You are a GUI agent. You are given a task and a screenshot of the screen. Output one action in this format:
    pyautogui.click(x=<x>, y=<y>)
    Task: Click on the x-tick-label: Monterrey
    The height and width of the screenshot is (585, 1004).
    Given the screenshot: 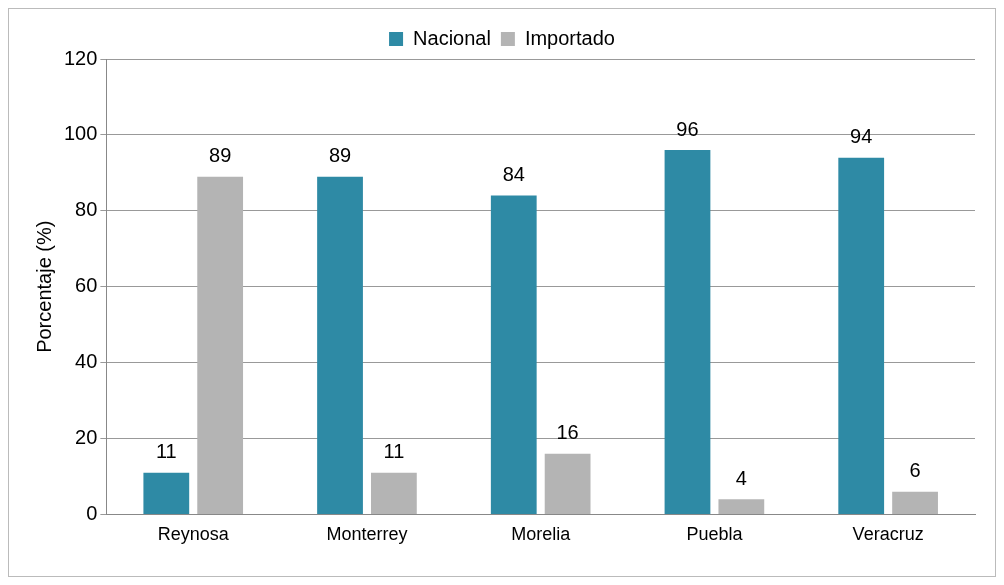 What is the action you would take?
    pyautogui.click(x=367, y=534)
    